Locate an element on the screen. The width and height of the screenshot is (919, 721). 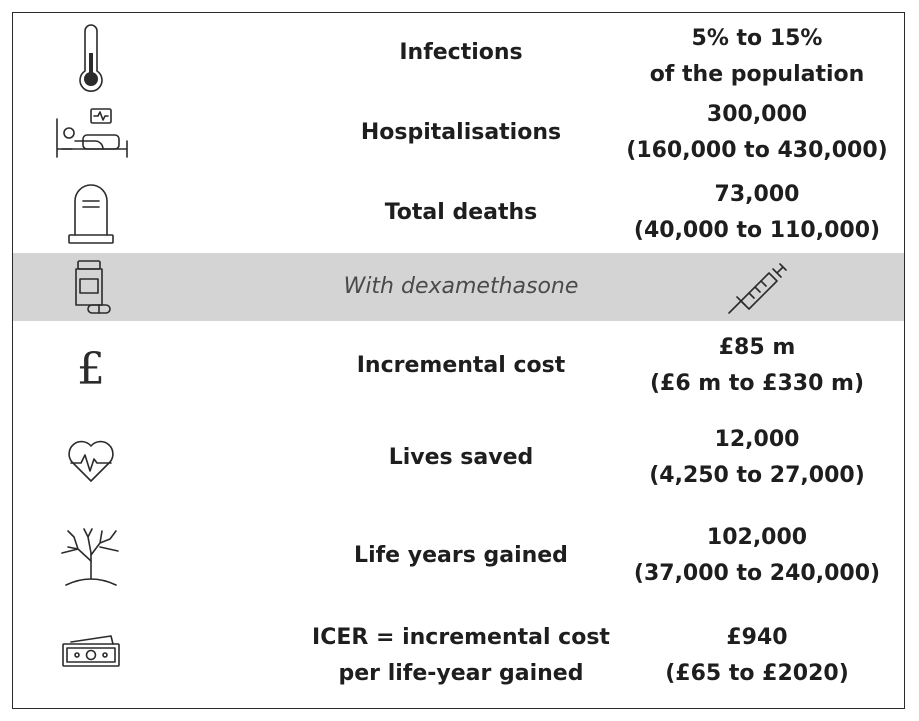
label-line: ICER = incremental cost is located at coordinates (461, 637).